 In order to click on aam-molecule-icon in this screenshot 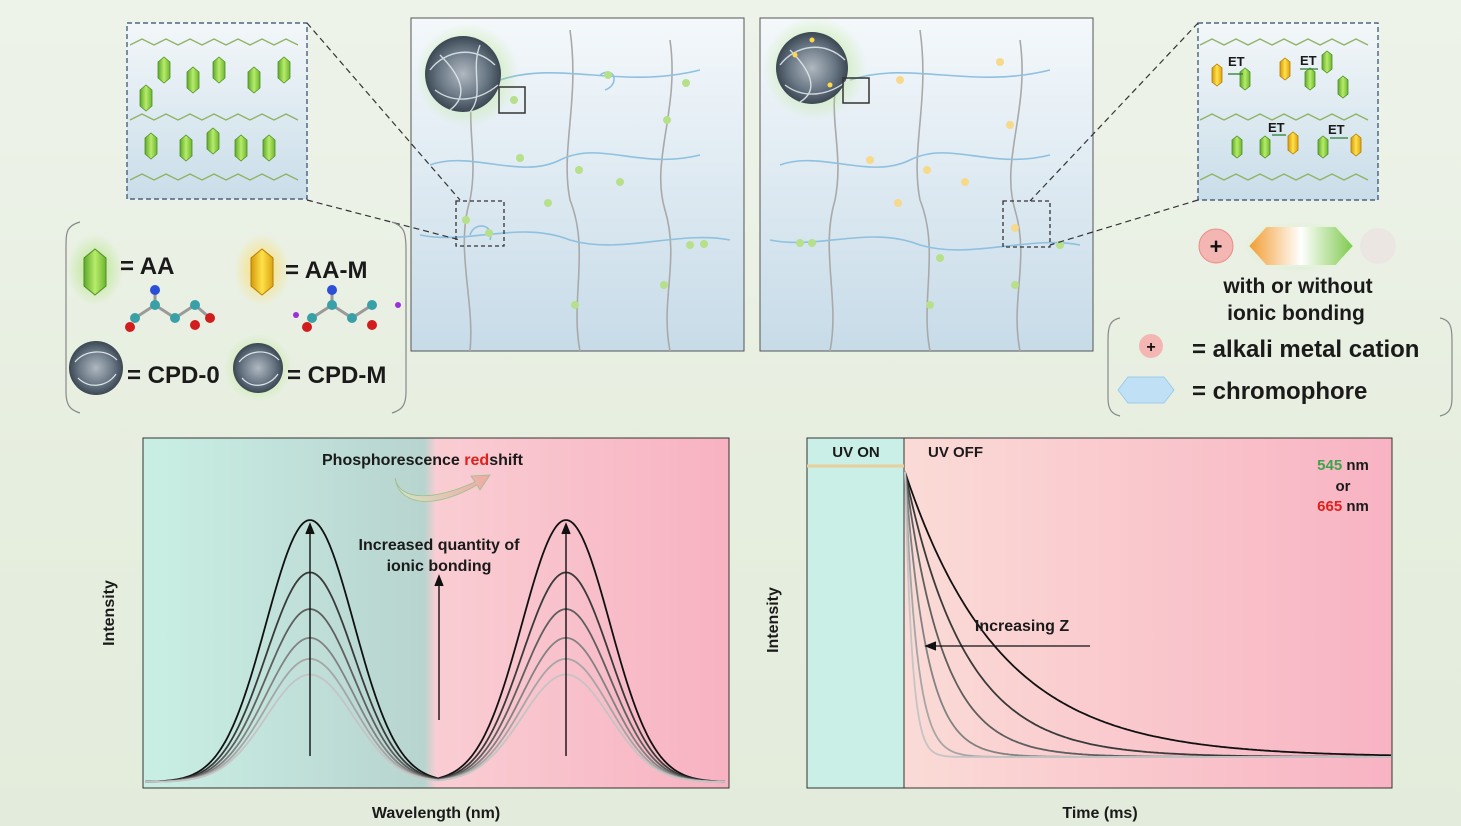, I will do `click(347, 308)`.